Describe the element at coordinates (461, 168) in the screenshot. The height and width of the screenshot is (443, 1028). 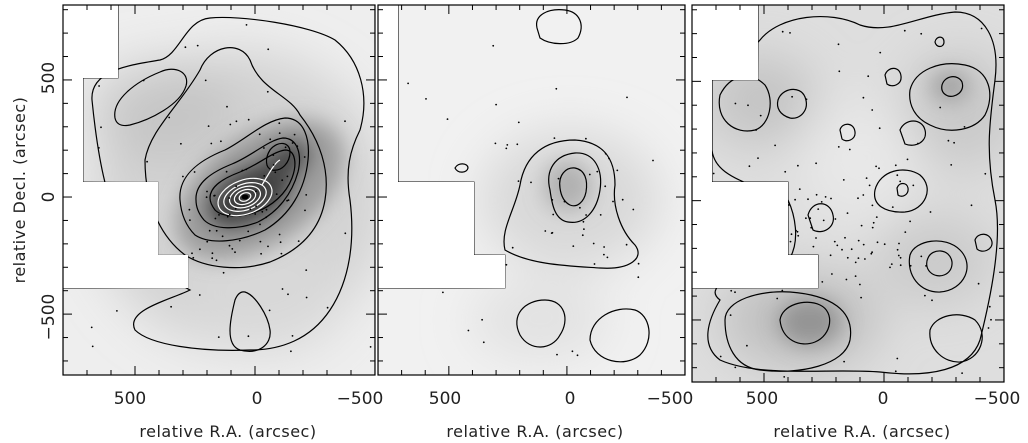
I see `panel-2-contour-small` at that location.